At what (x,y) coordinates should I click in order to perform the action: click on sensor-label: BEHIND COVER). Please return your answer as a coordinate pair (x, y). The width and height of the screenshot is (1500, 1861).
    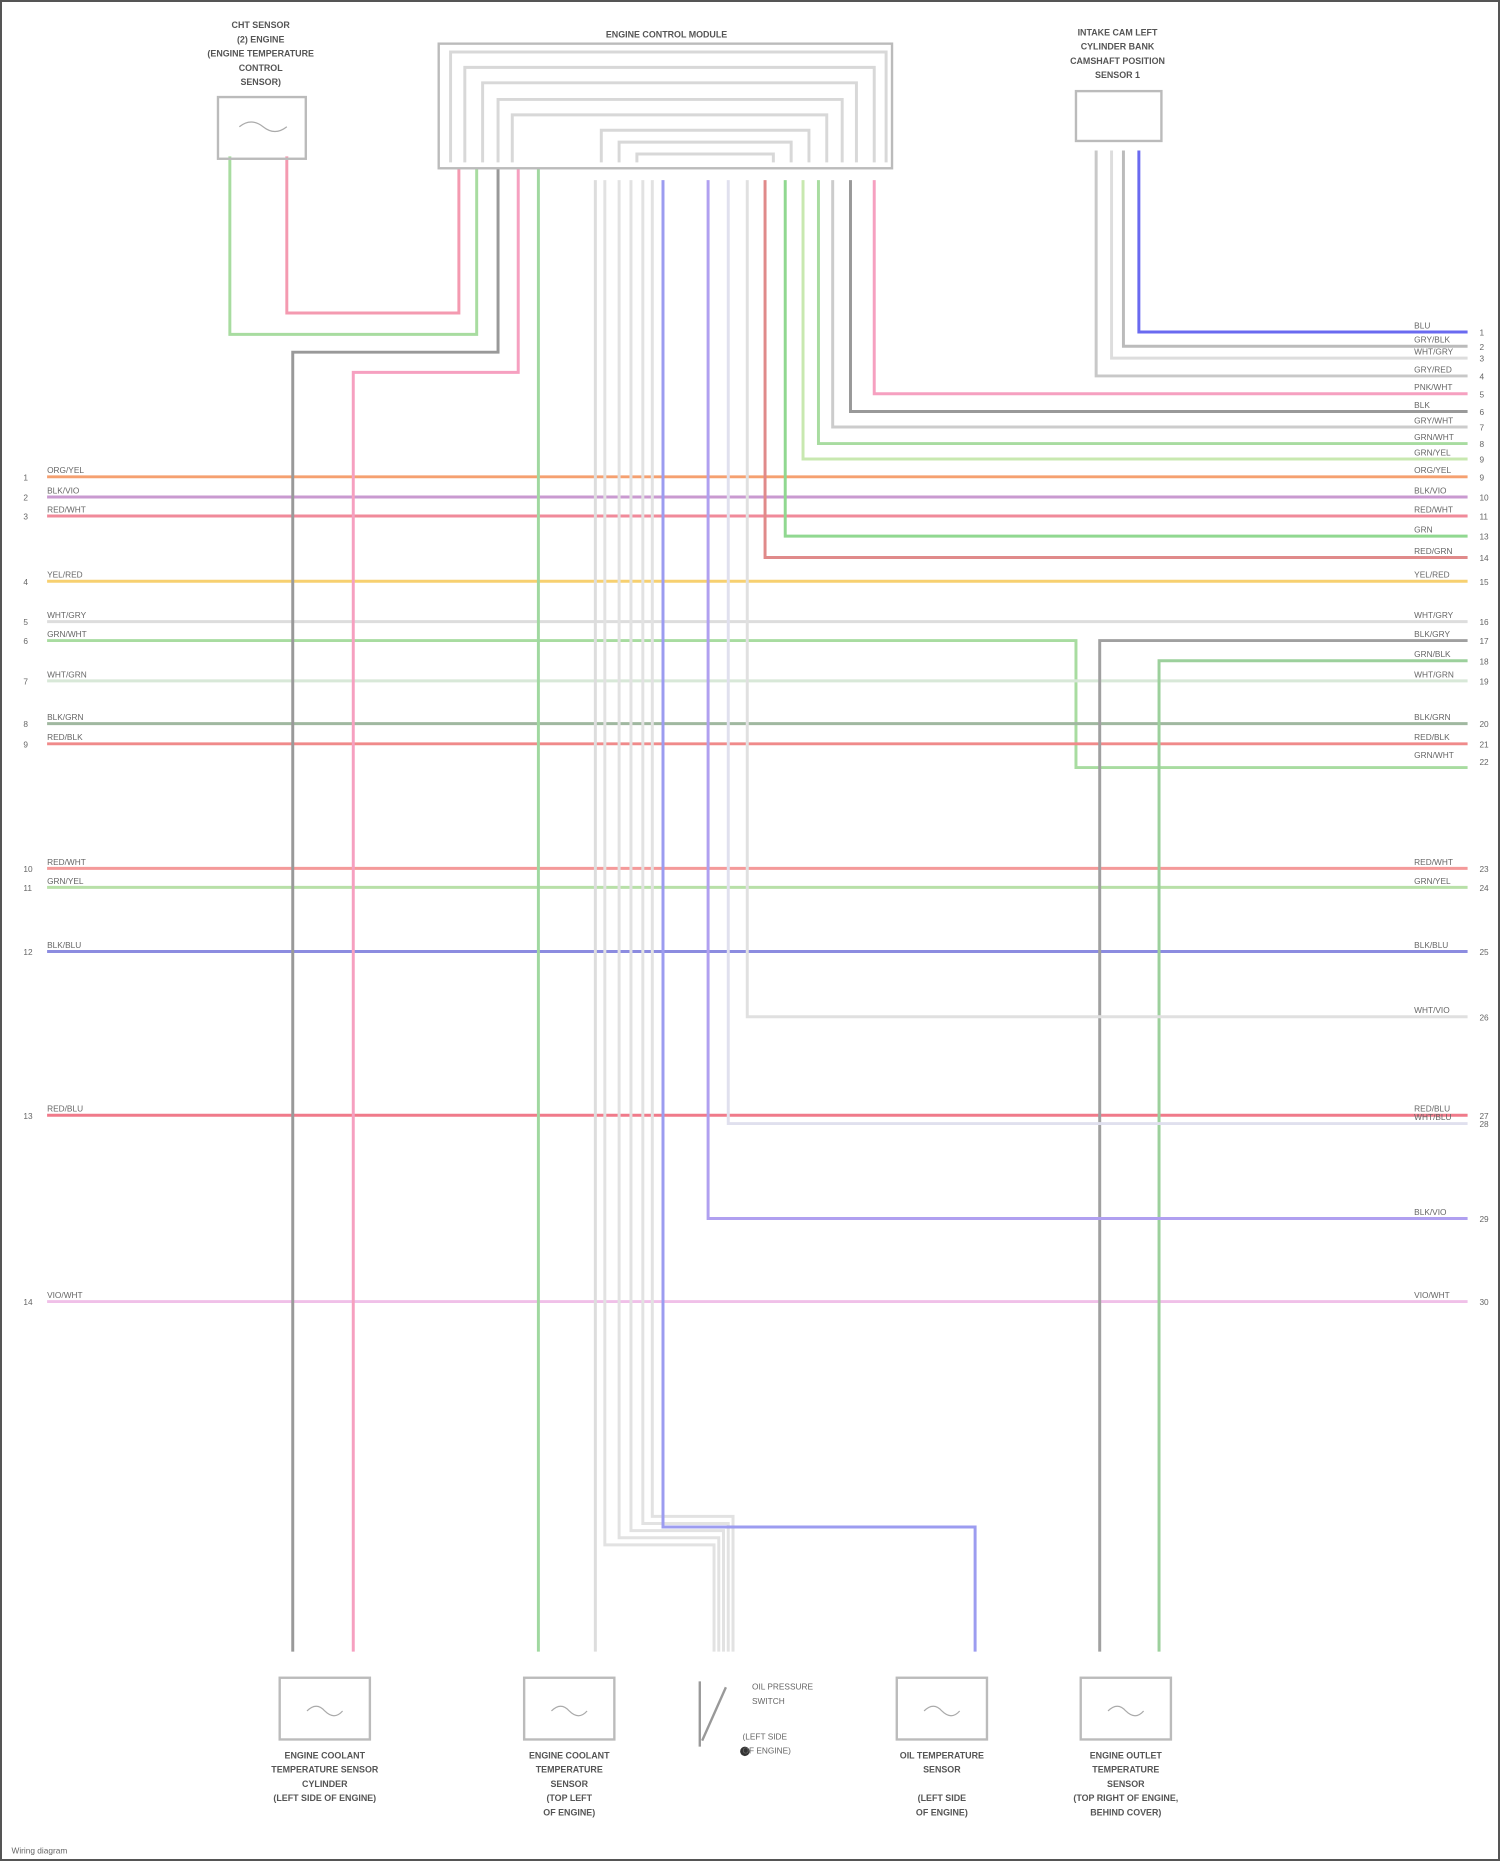
    Looking at the image, I should click on (1125, 1812).